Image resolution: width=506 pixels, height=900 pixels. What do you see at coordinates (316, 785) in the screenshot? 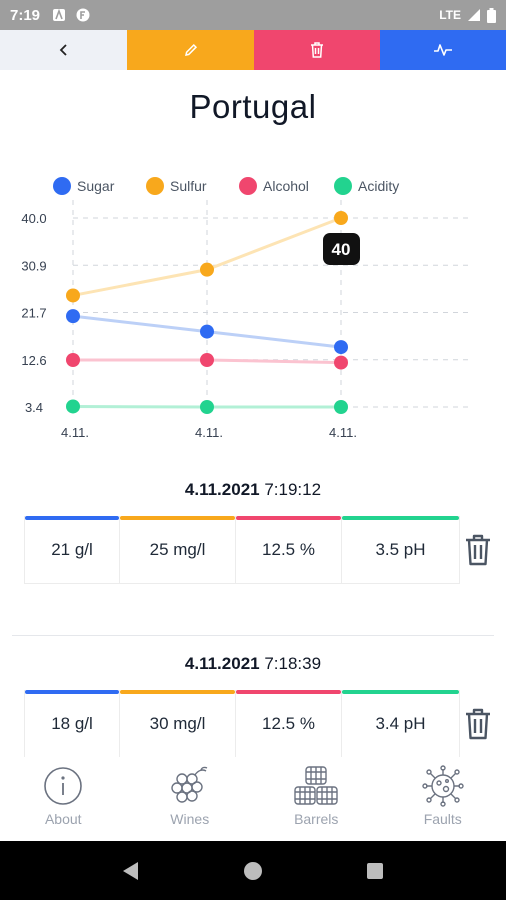
I see `barrels-icon` at bounding box center [316, 785].